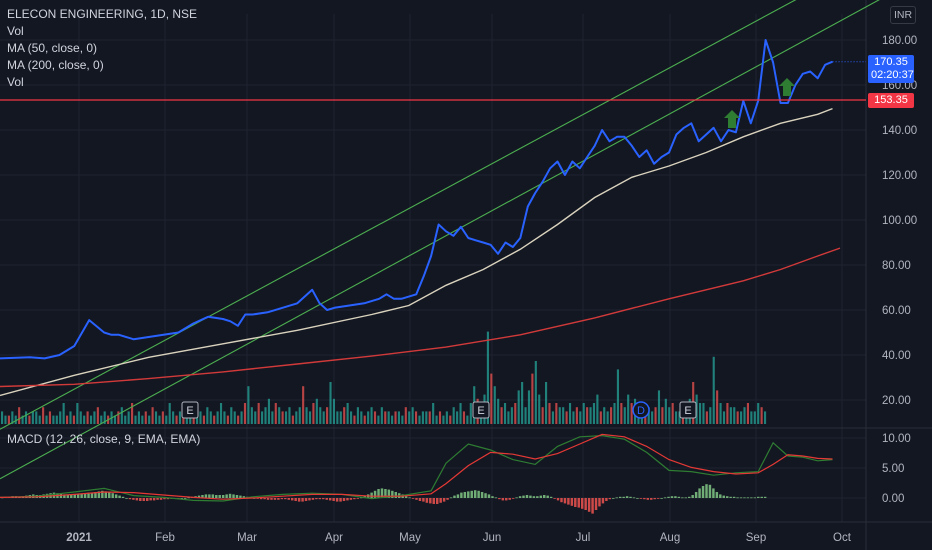 The height and width of the screenshot is (550, 932). Describe the element at coordinates (52, 48) in the screenshot. I see `indicator-ma50-label: MA (50, close, 0)` at that location.